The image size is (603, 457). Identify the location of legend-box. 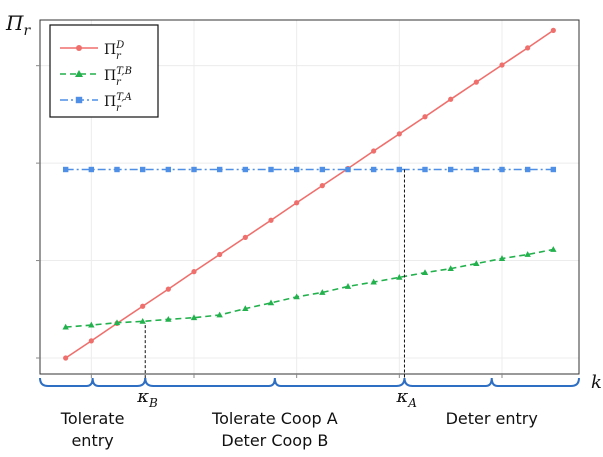
(104, 71).